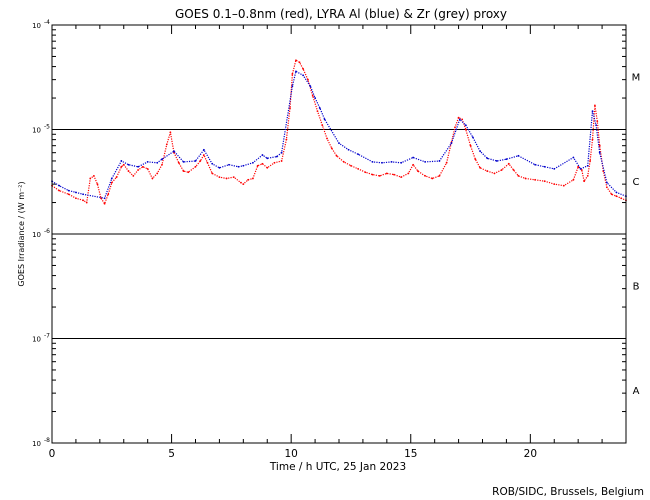 The width and height of the screenshot is (650, 500). I want to click on x-tick-label: 20, so click(530, 454).